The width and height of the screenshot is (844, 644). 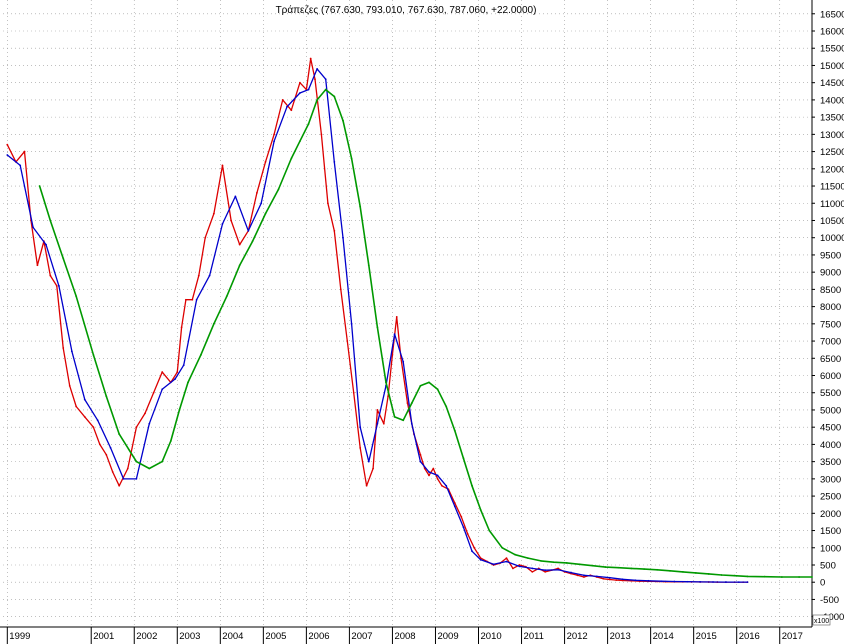 I want to click on x-tick-label: 2002, so click(x=146, y=636).